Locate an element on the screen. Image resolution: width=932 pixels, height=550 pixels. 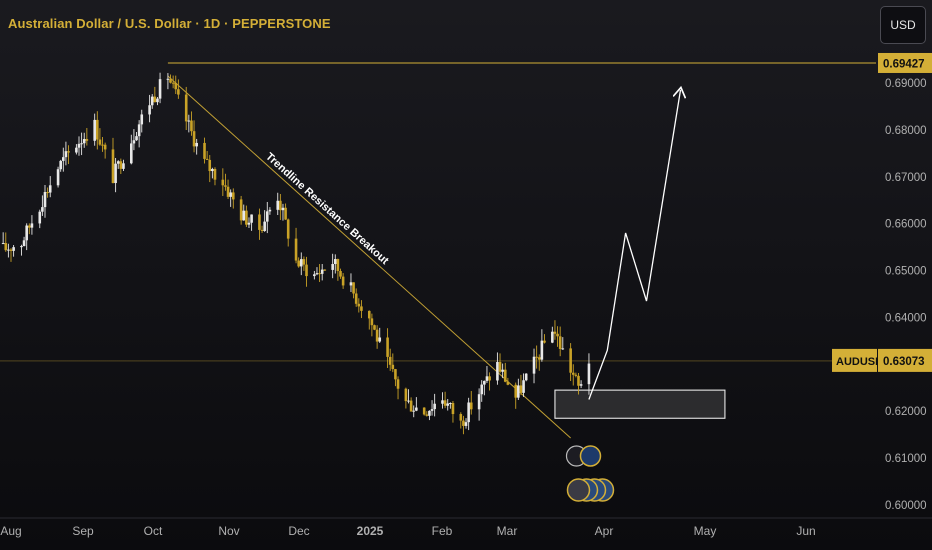
symbol-tag is located at coordinates (854, 360).